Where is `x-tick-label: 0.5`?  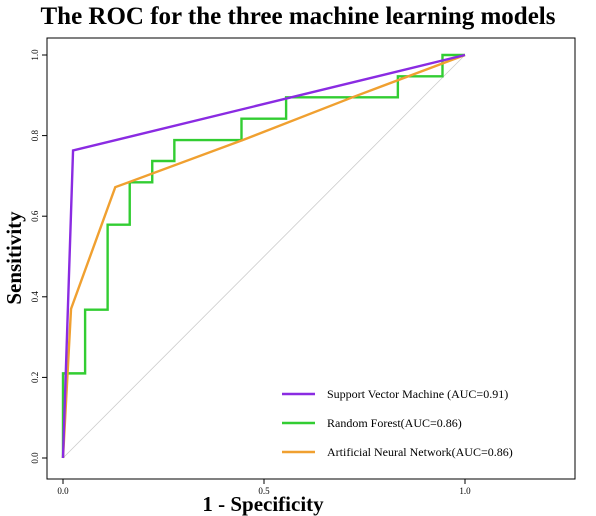 x-tick-label: 0.5 is located at coordinates (264, 491).